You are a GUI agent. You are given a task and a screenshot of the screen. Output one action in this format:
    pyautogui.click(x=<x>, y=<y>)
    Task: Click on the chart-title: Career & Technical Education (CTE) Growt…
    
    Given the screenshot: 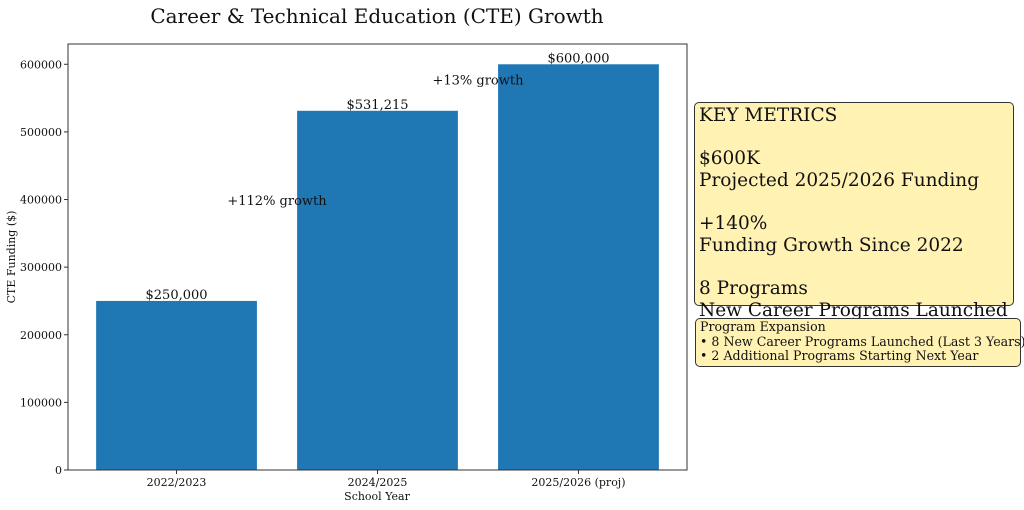 What is the action you would take?
    pyautogui.click(x=376, y=16)
    